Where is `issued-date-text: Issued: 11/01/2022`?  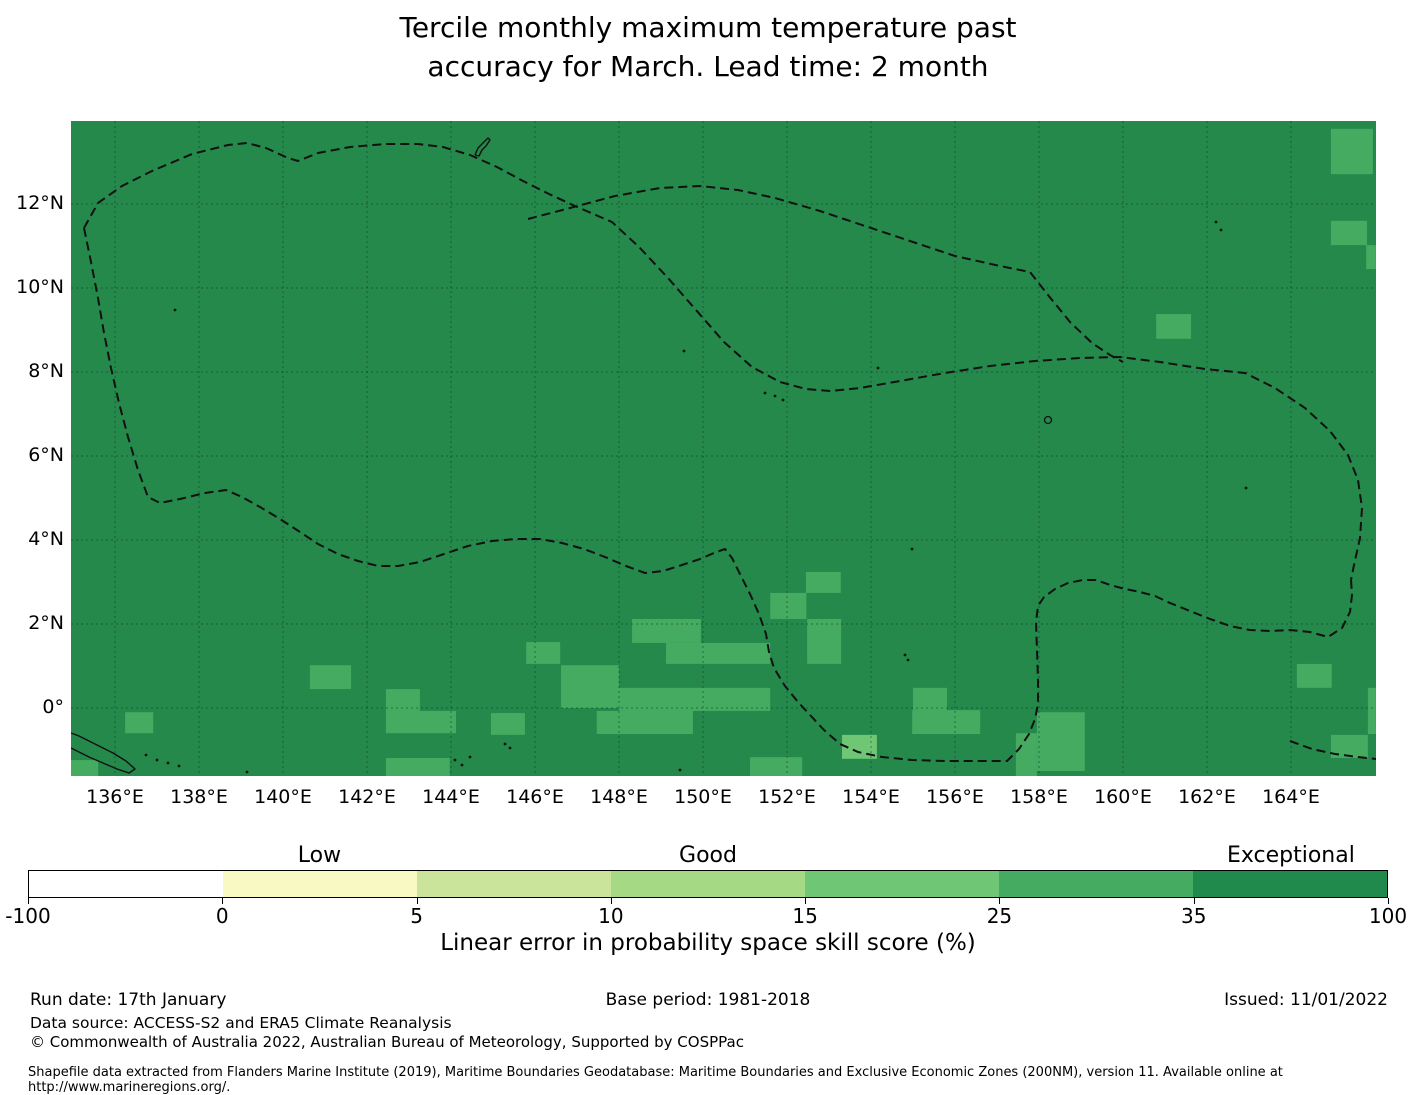
issued-date-text: Issued: 11/01/2022 is located at coordinates (1306, 1000).